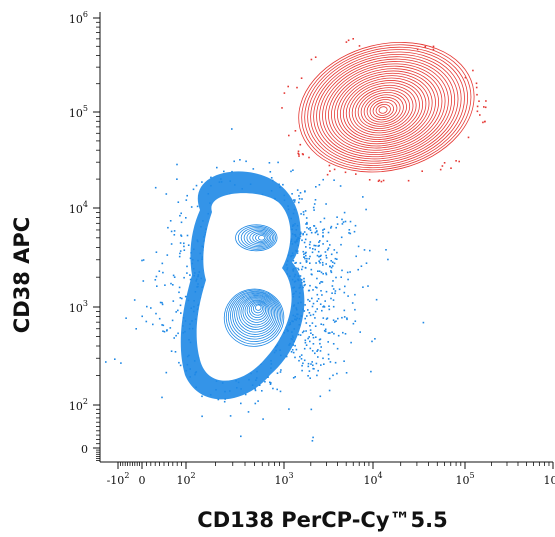 This screenshot has height=537, width=555. What do you see at coordinates (192, 475) in the screenshot?
I see `x-tick-exponent: 2` at bounding box center [192, 475].